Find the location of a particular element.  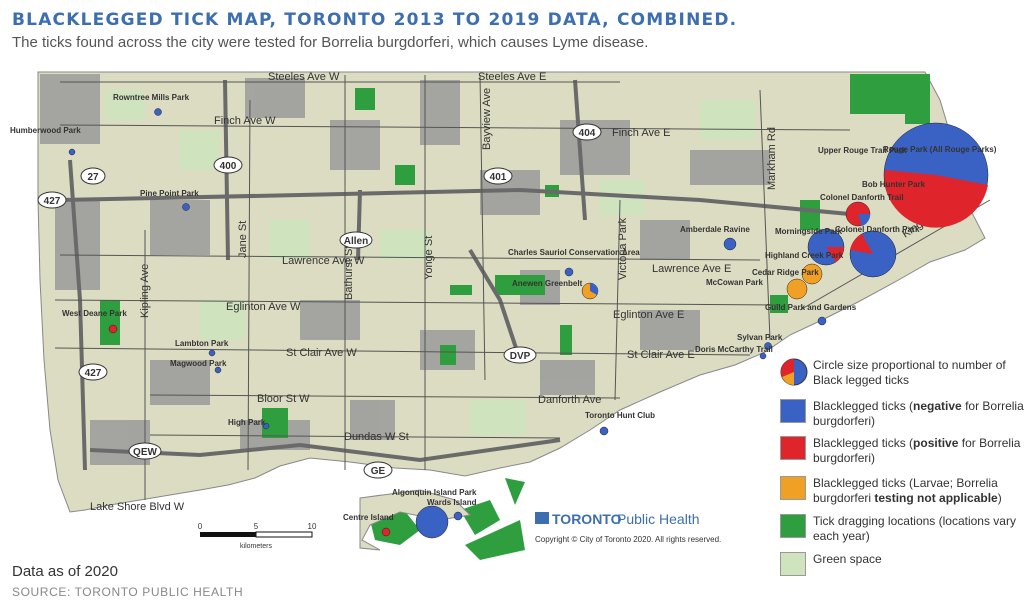

shield-27: 27 is located at coordinates (93, 177).